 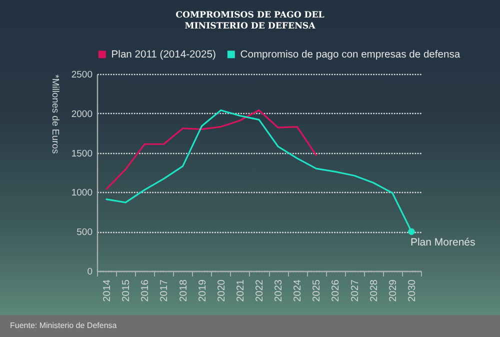 I want to click on annotation: Plan Morenés, so click(x=443, y=242).